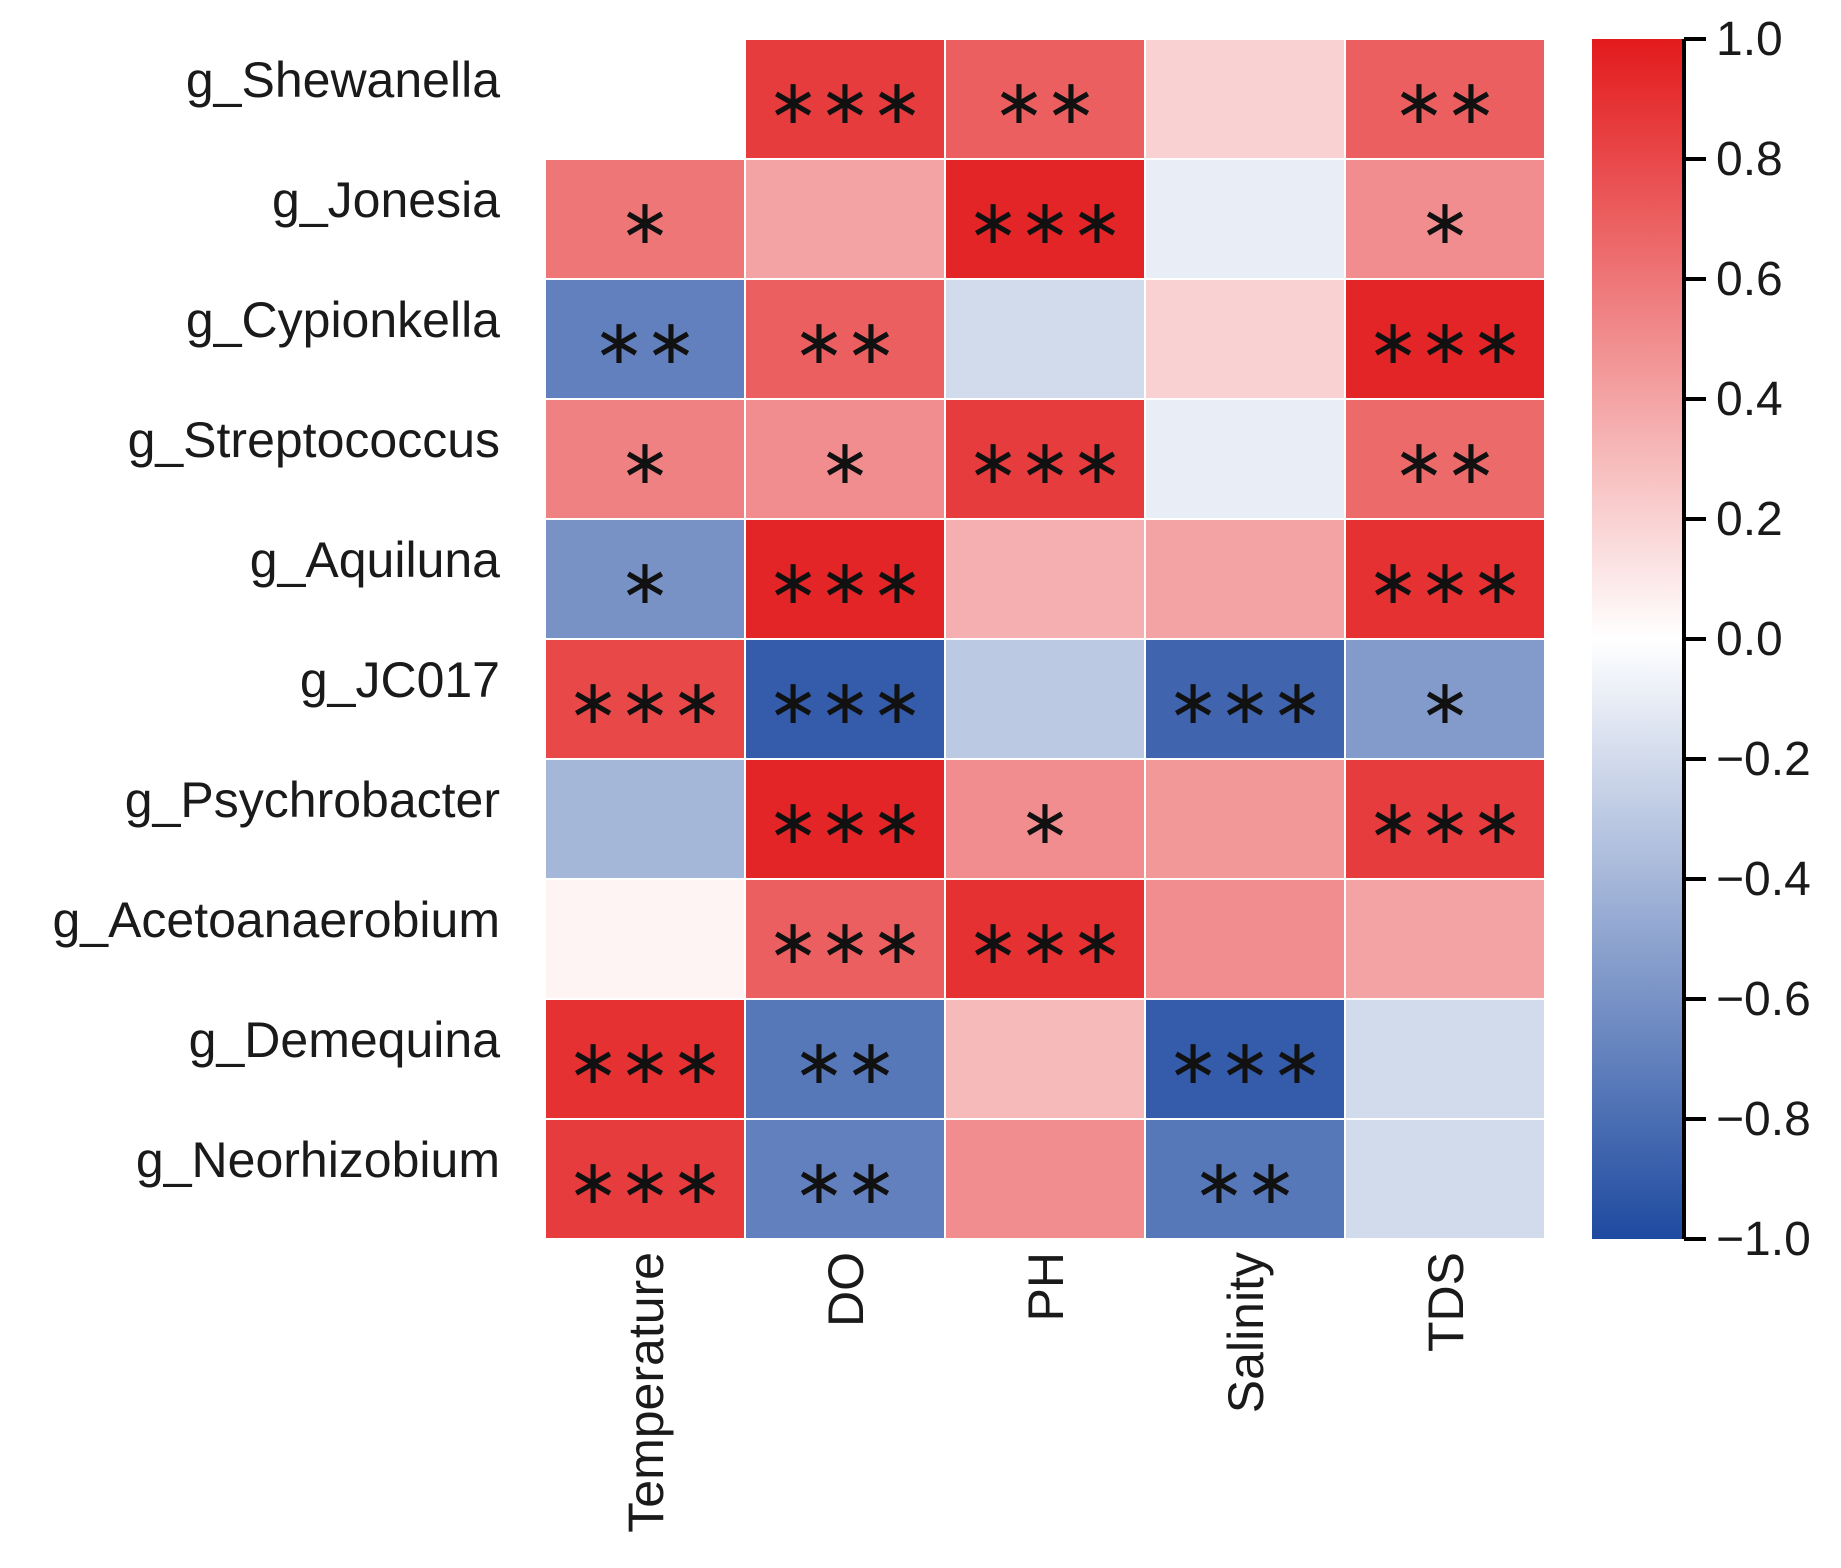 Image resolution: width=1841 pixels, height=1568 pixels. I want to click on column-label: PH, so click(1046, 1286).